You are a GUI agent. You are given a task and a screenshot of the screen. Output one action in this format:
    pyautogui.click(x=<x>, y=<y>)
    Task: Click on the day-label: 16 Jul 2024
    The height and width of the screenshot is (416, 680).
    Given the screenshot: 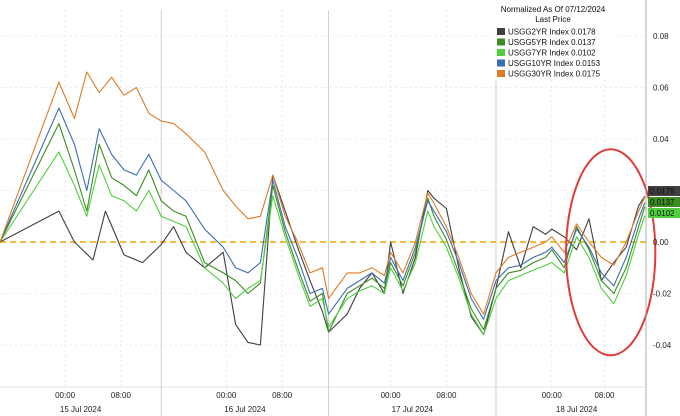 What is the action you would take?
    pyautogui.click(x=245, y=409)
    